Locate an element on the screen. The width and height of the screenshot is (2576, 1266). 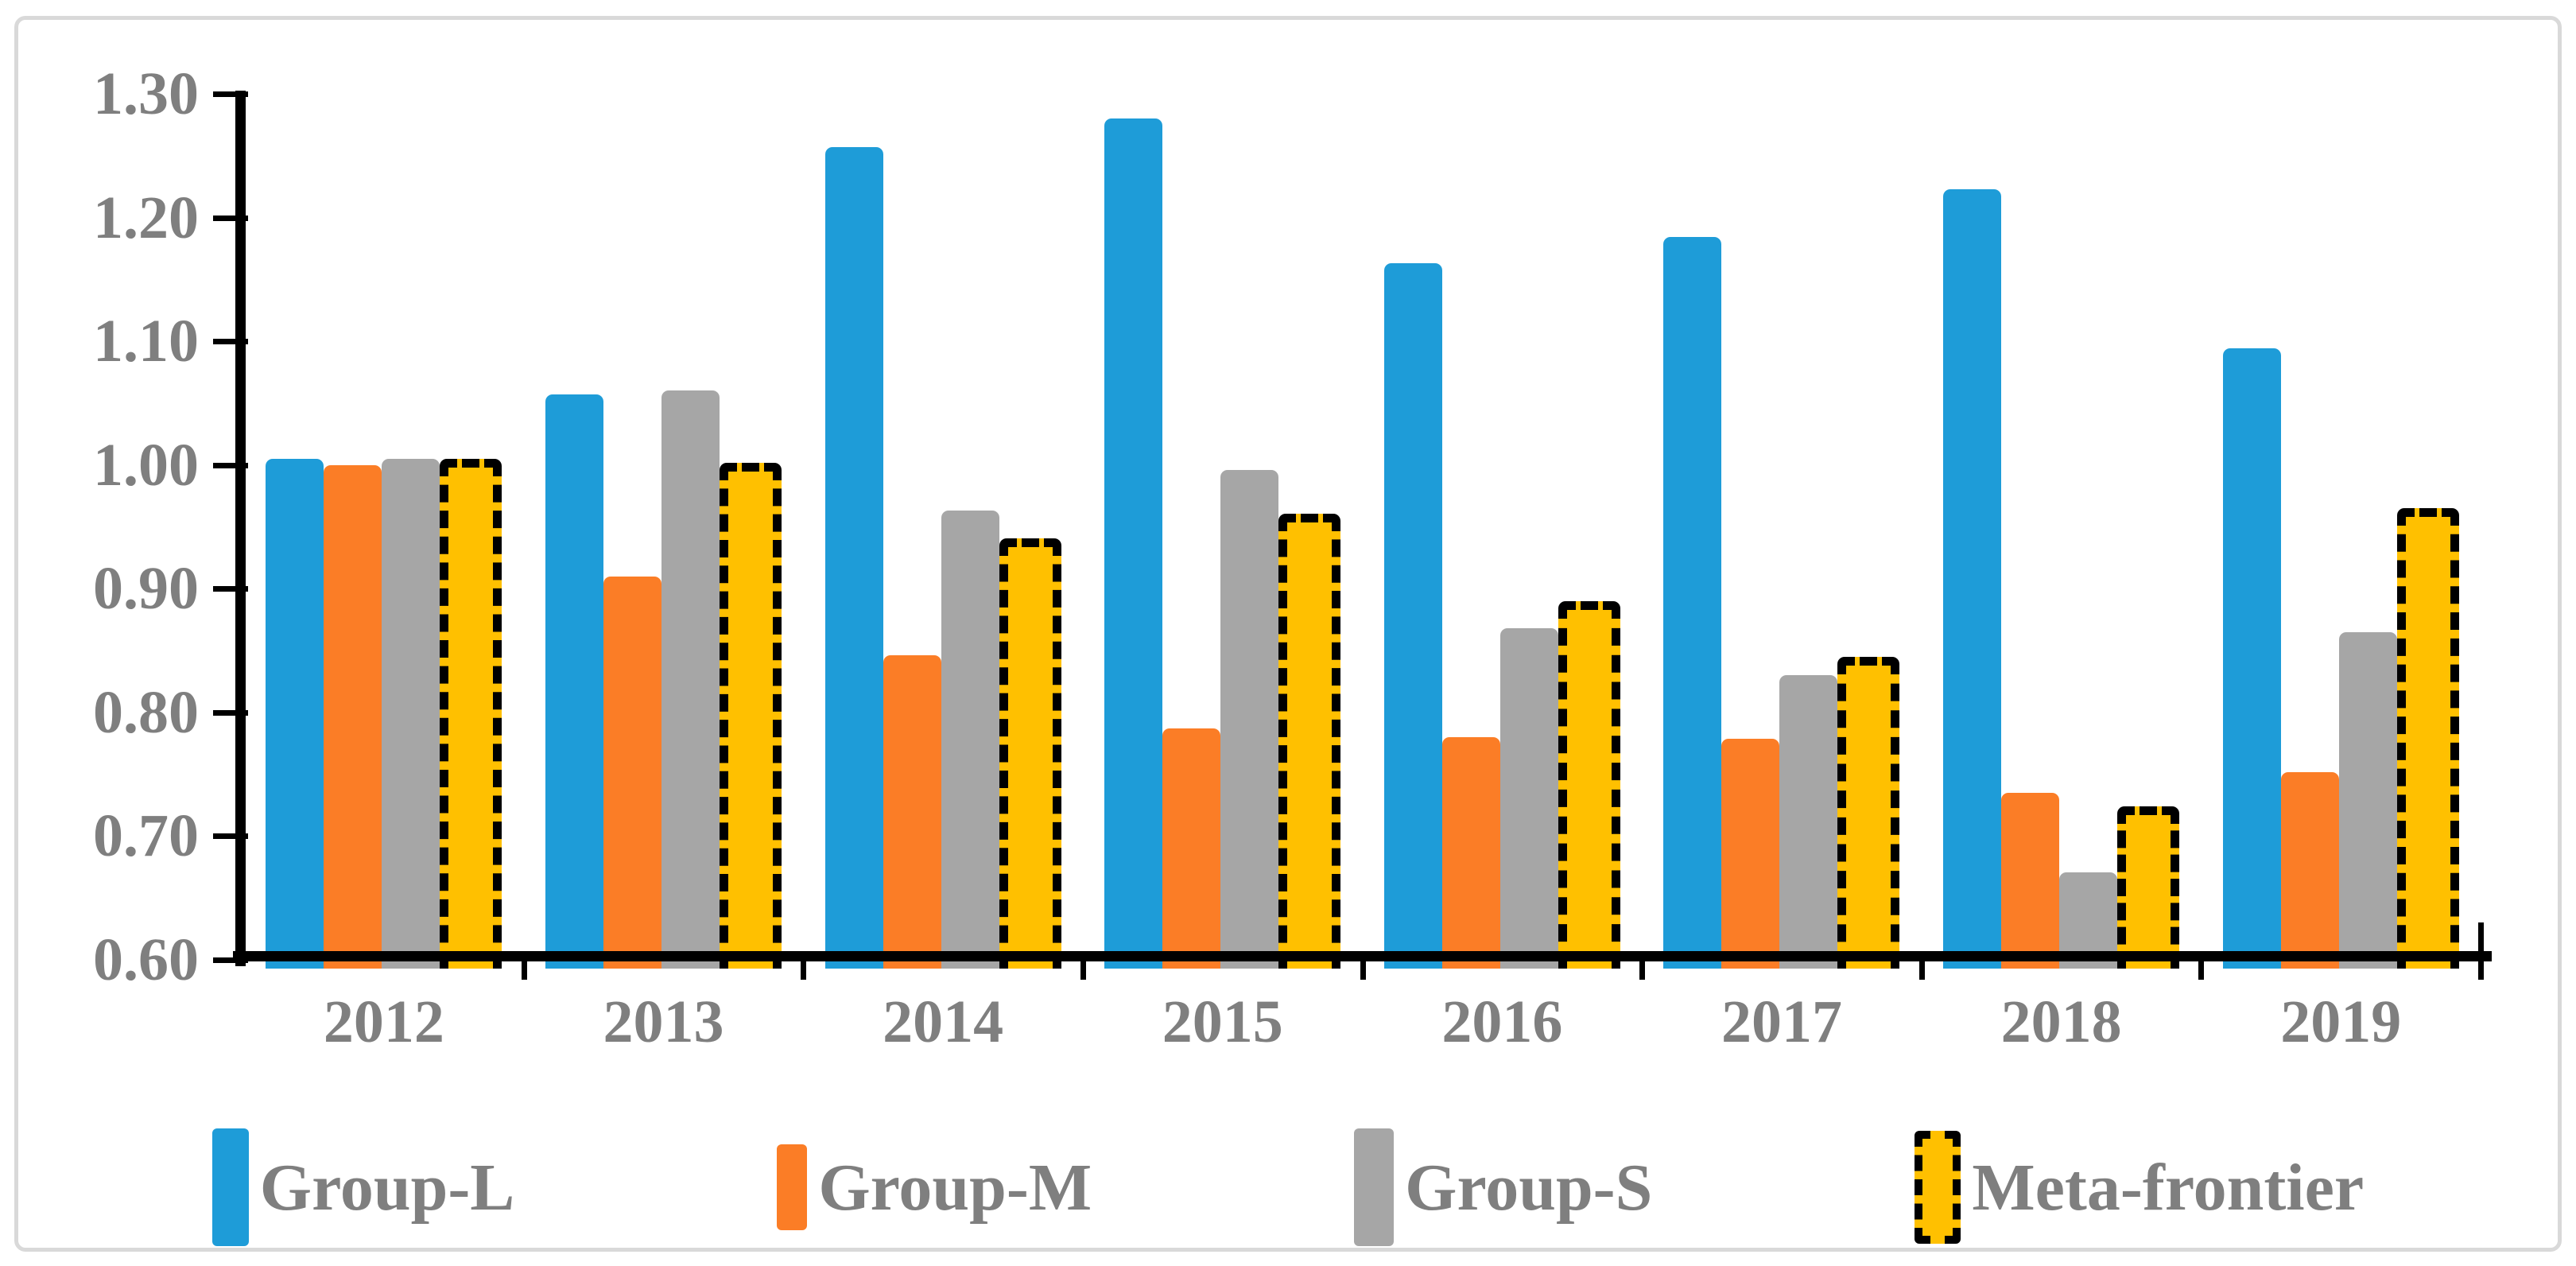
bar-group-m-2014 is located at coordinates (912, 812).